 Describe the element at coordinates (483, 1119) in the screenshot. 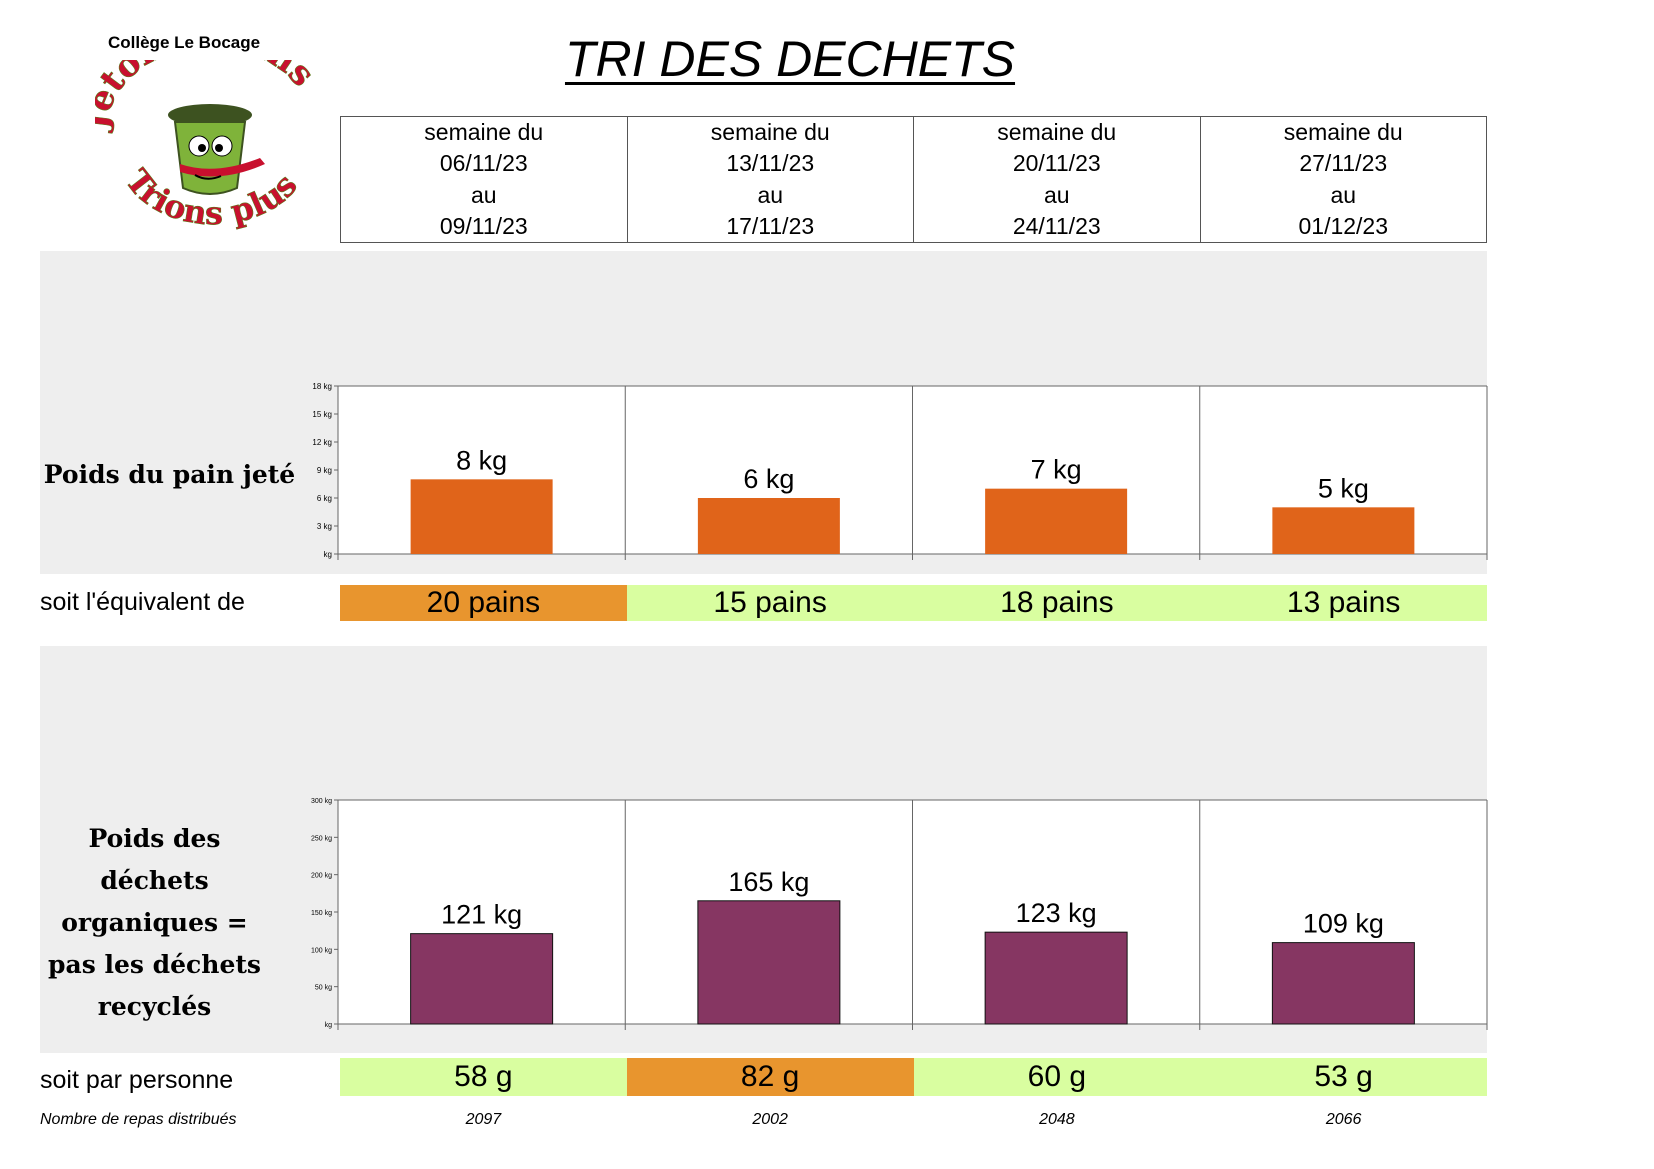

I see `meals-count: 2097` at that location.